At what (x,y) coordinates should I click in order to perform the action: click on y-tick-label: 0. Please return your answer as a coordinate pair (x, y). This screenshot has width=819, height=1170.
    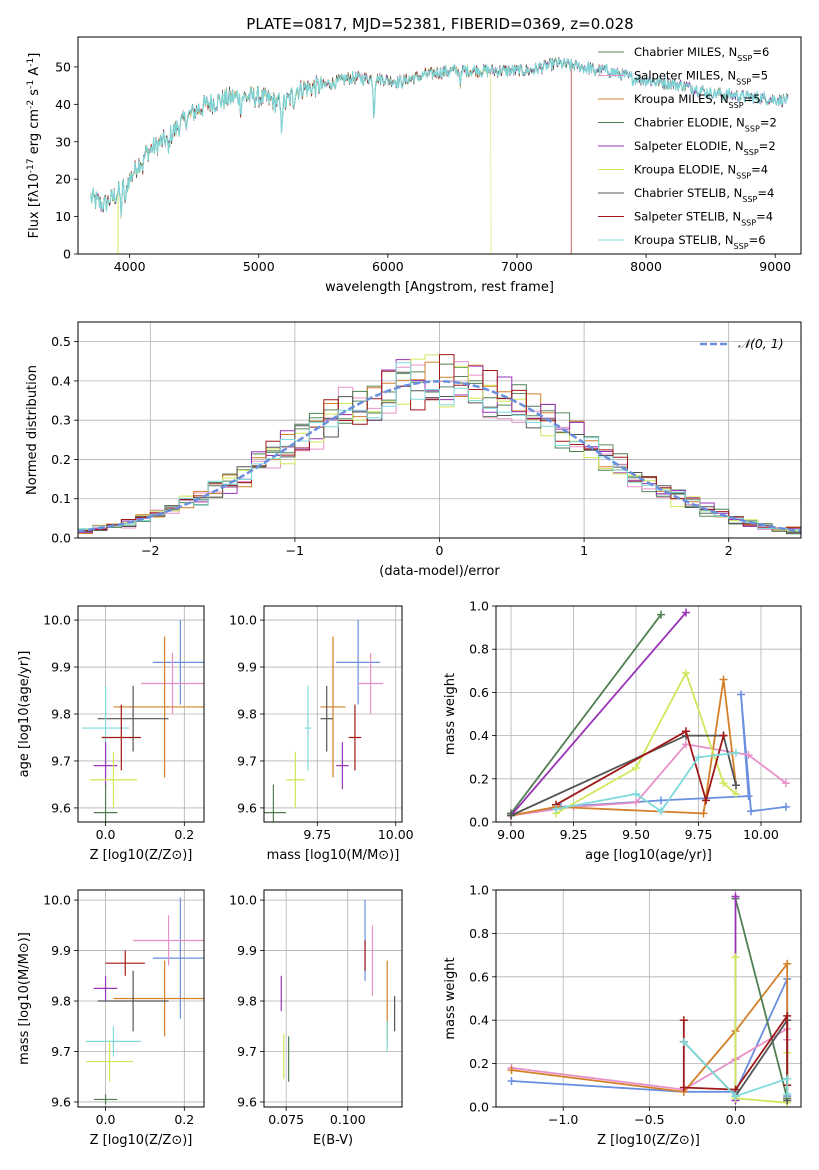
    Looking at the image, I should click on (67, 254).